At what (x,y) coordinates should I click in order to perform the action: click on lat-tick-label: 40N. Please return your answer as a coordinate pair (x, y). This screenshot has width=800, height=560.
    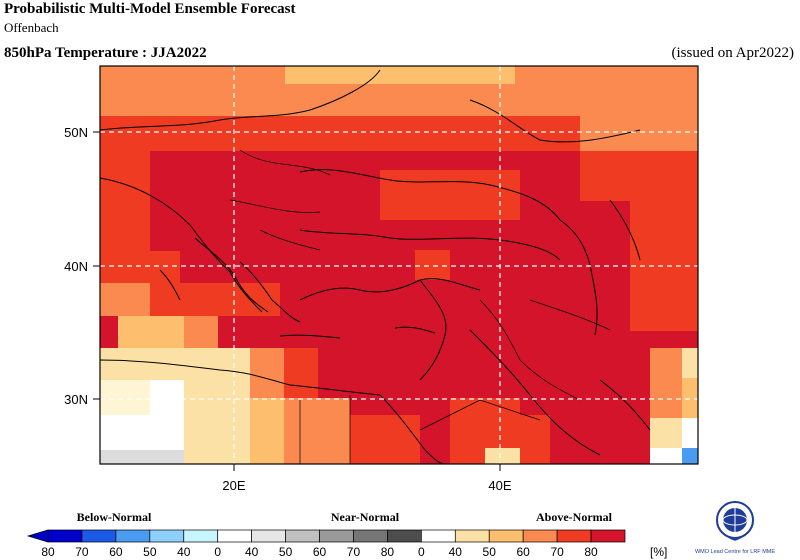
    Looking at the image, I should click on (76, 266).